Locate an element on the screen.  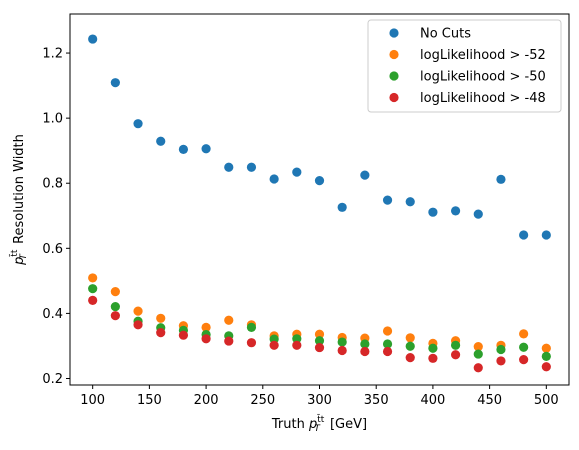
x-axis-label-part: Truth is located at coordinates (290, 424).